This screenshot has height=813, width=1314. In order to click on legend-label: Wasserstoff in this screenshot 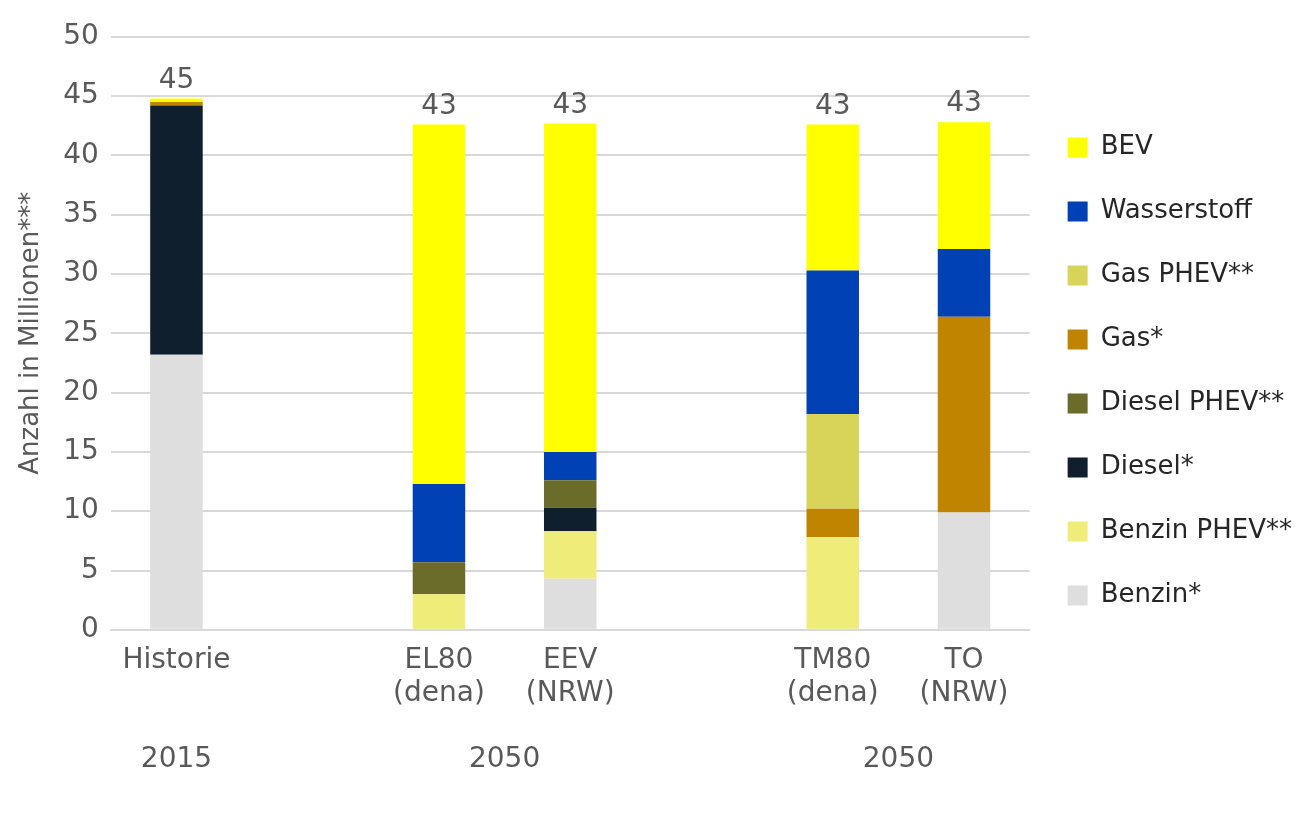, I will do `click(1177, 209)`.